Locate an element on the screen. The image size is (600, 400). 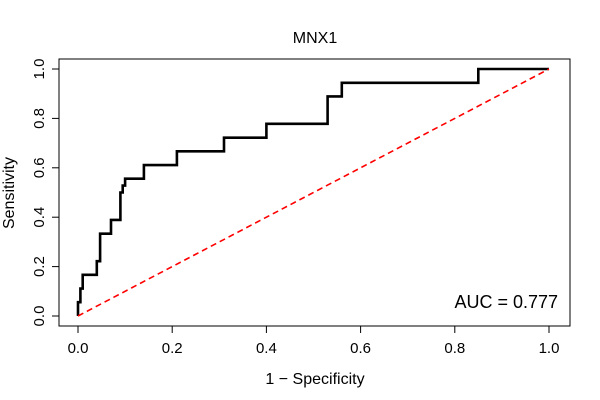
x-tick-label: 0.4 is located at coordinates (266, 348).